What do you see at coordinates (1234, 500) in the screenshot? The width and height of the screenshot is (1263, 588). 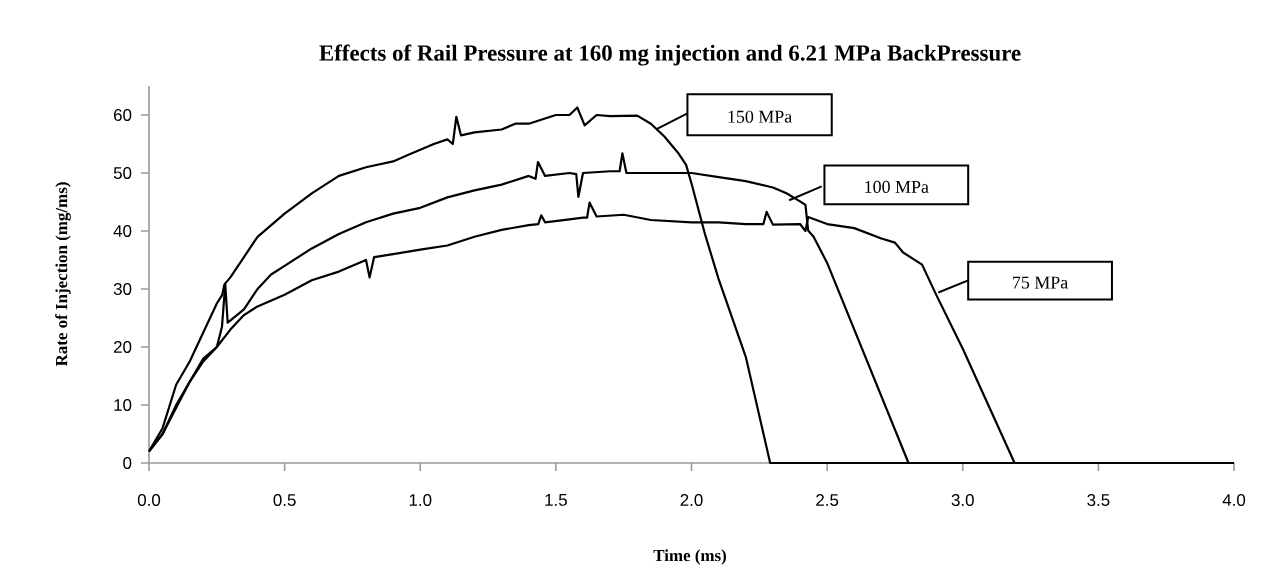 I see `x-tick-label: 4.0` at bounding box center [1234, 500].